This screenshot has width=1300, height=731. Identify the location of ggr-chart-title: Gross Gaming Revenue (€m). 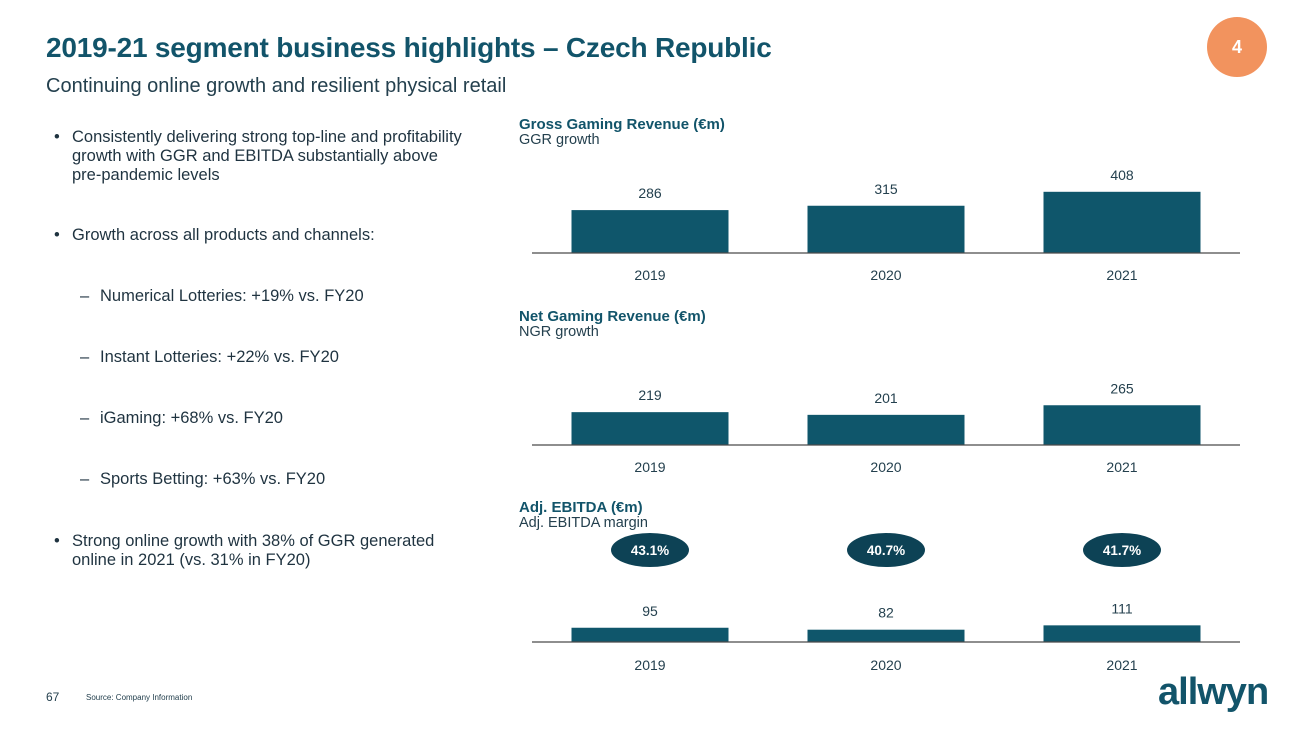
(622, 124).